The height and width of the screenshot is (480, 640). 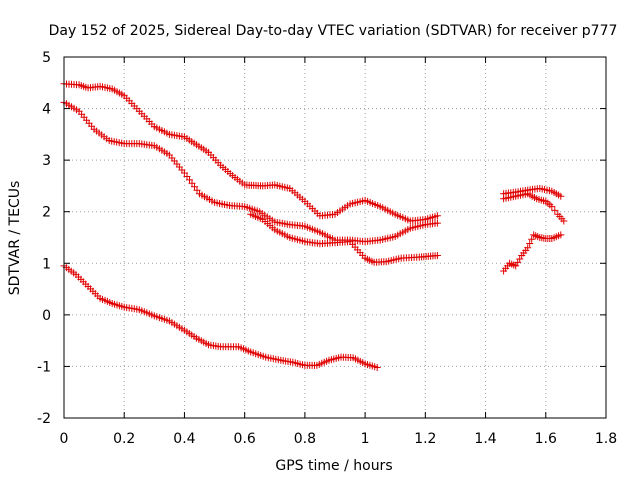 I want to click on x-tick-label: 1.4, so click(x=485, y=439).